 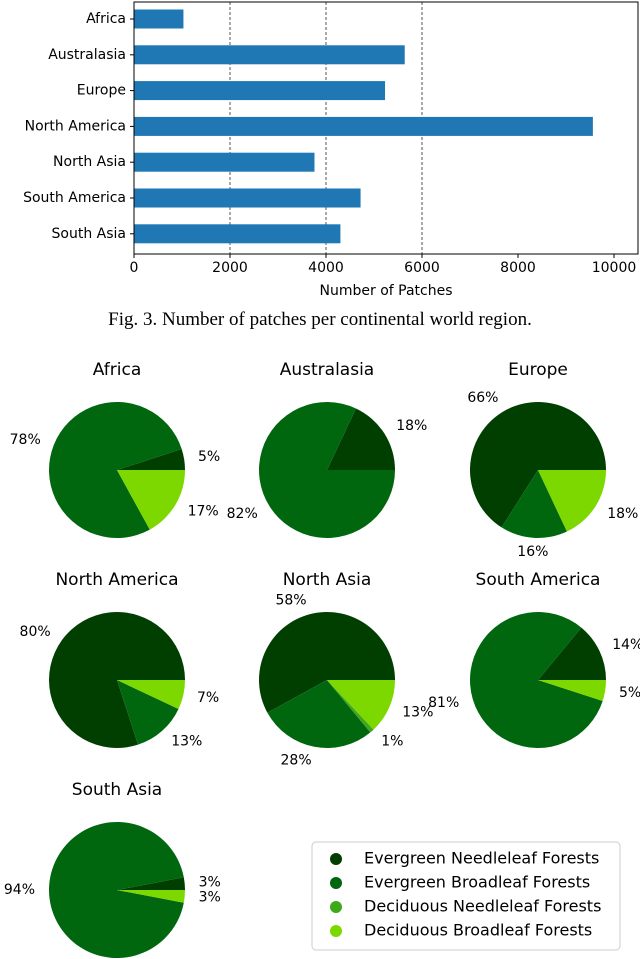 I want to click on pie-title: Australasia, so click(x=327, y=370).